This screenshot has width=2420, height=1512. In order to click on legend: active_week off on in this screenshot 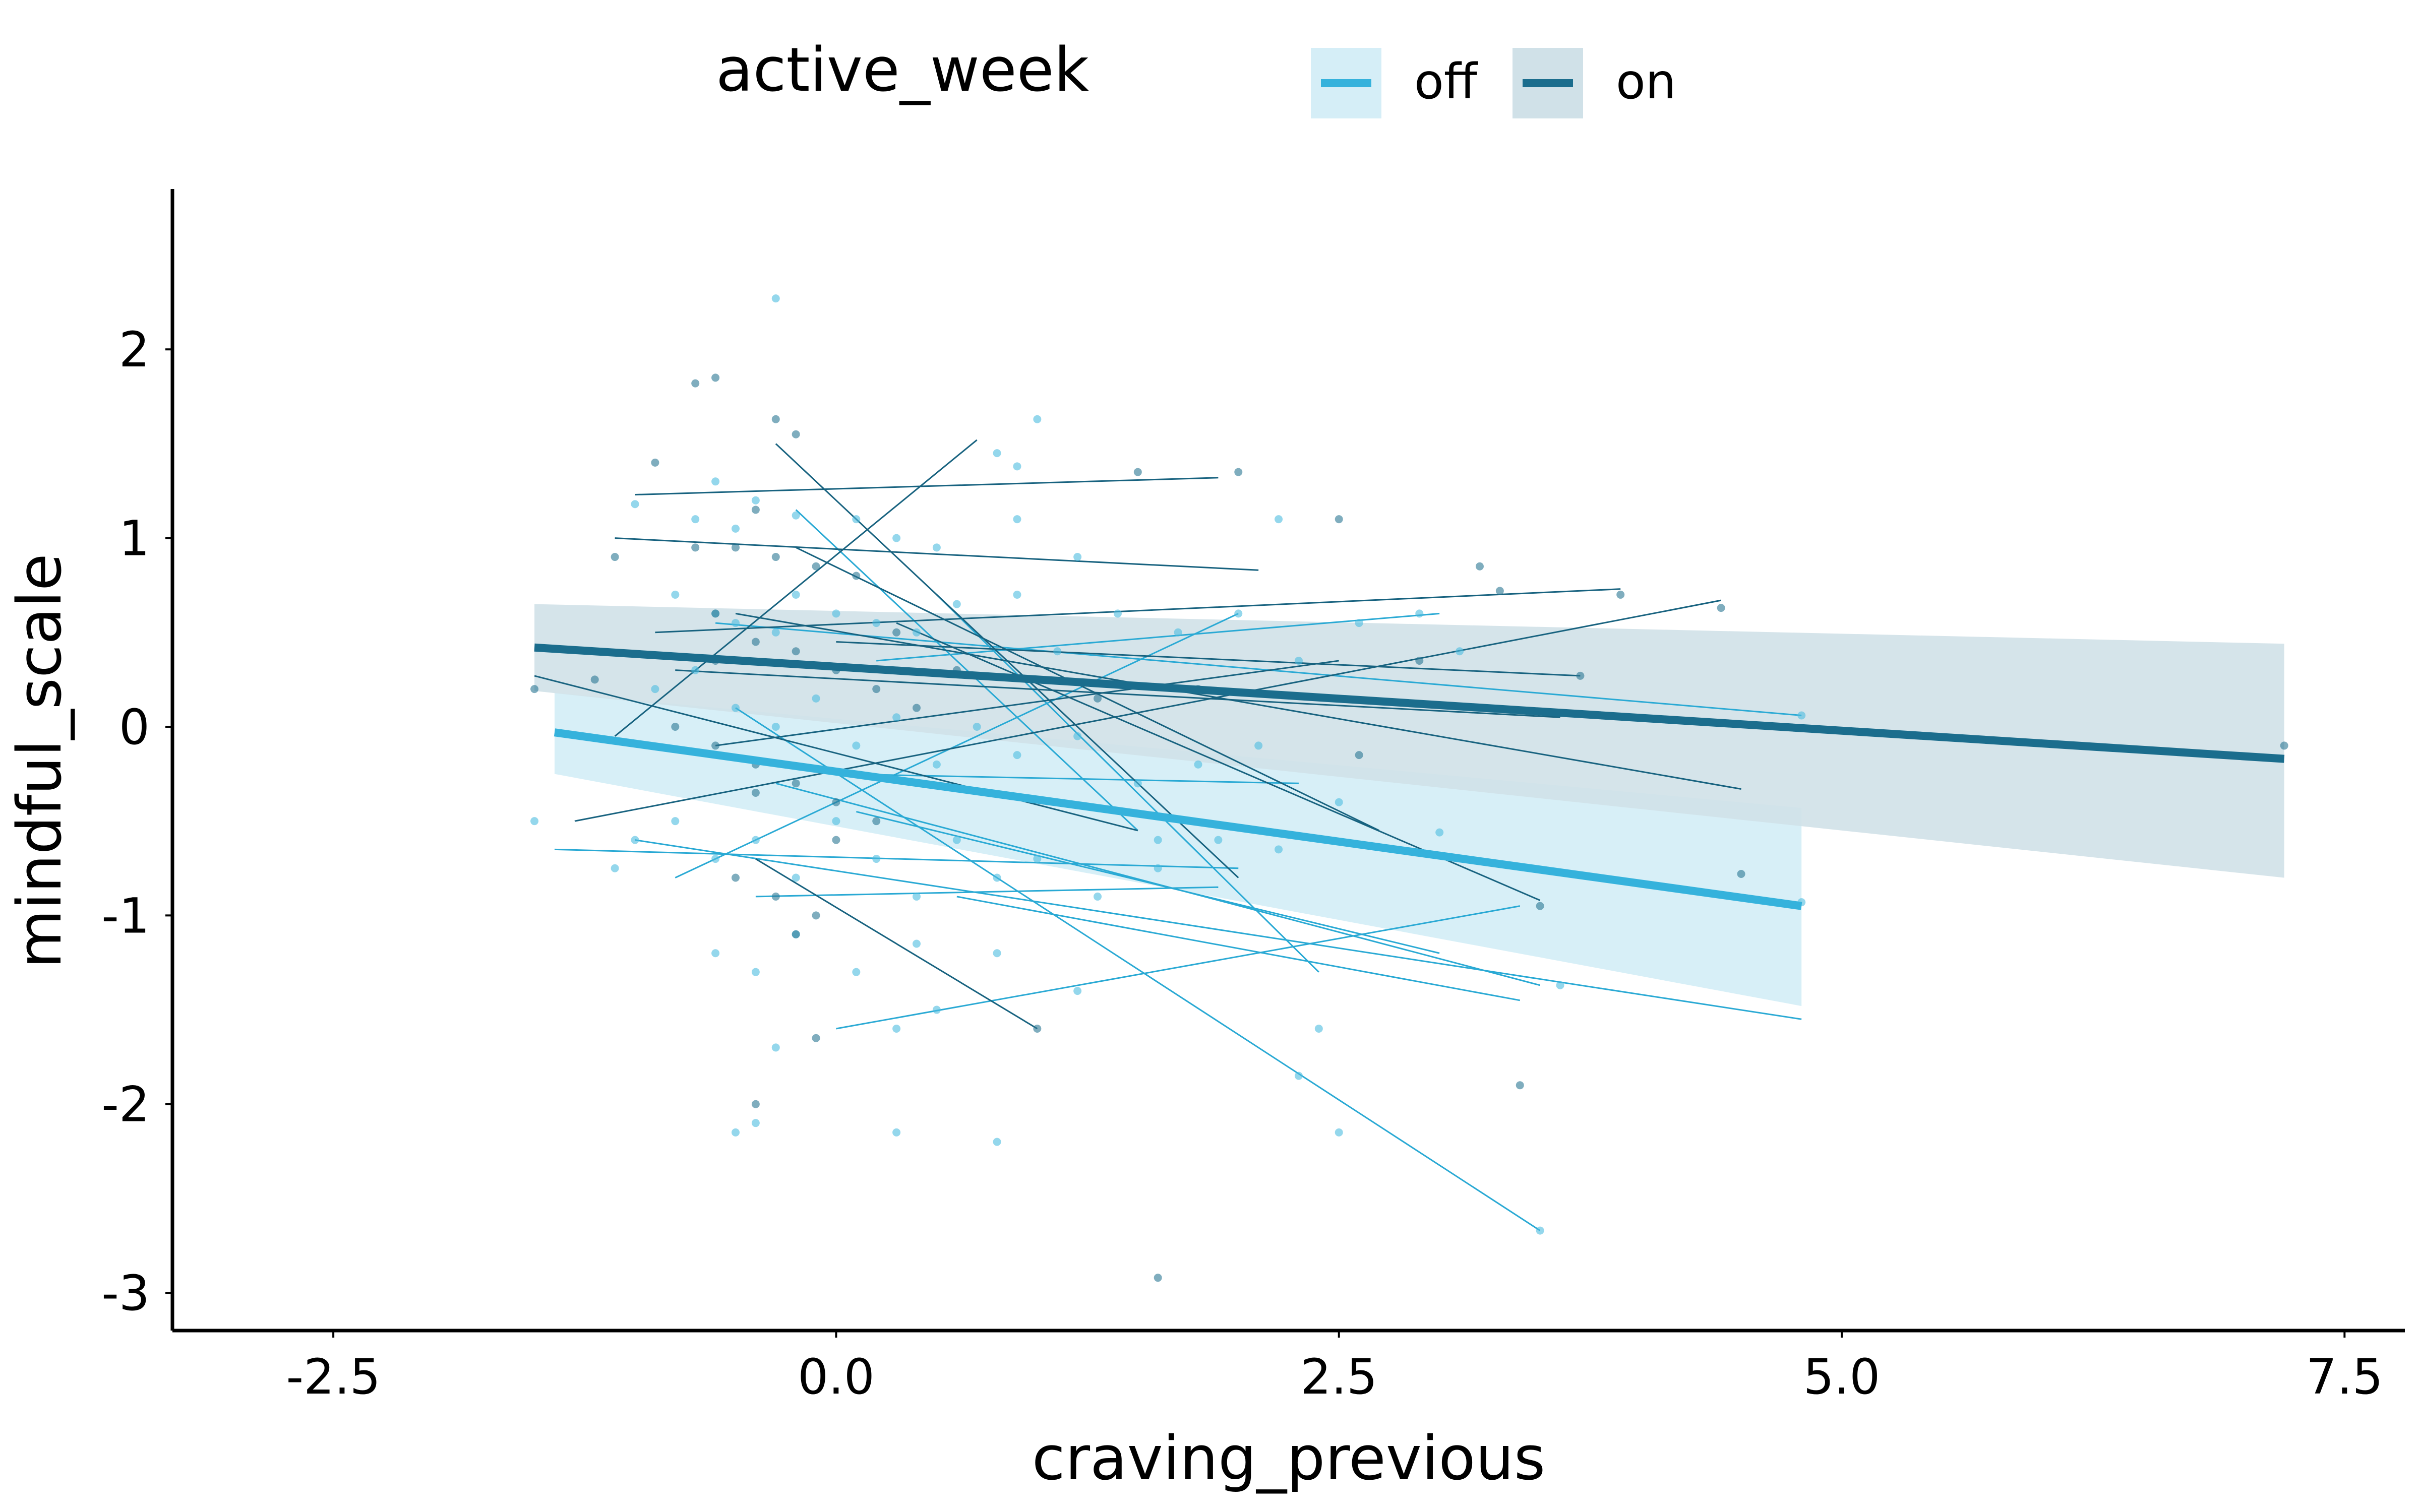, I will do `click(1196, 76)`.